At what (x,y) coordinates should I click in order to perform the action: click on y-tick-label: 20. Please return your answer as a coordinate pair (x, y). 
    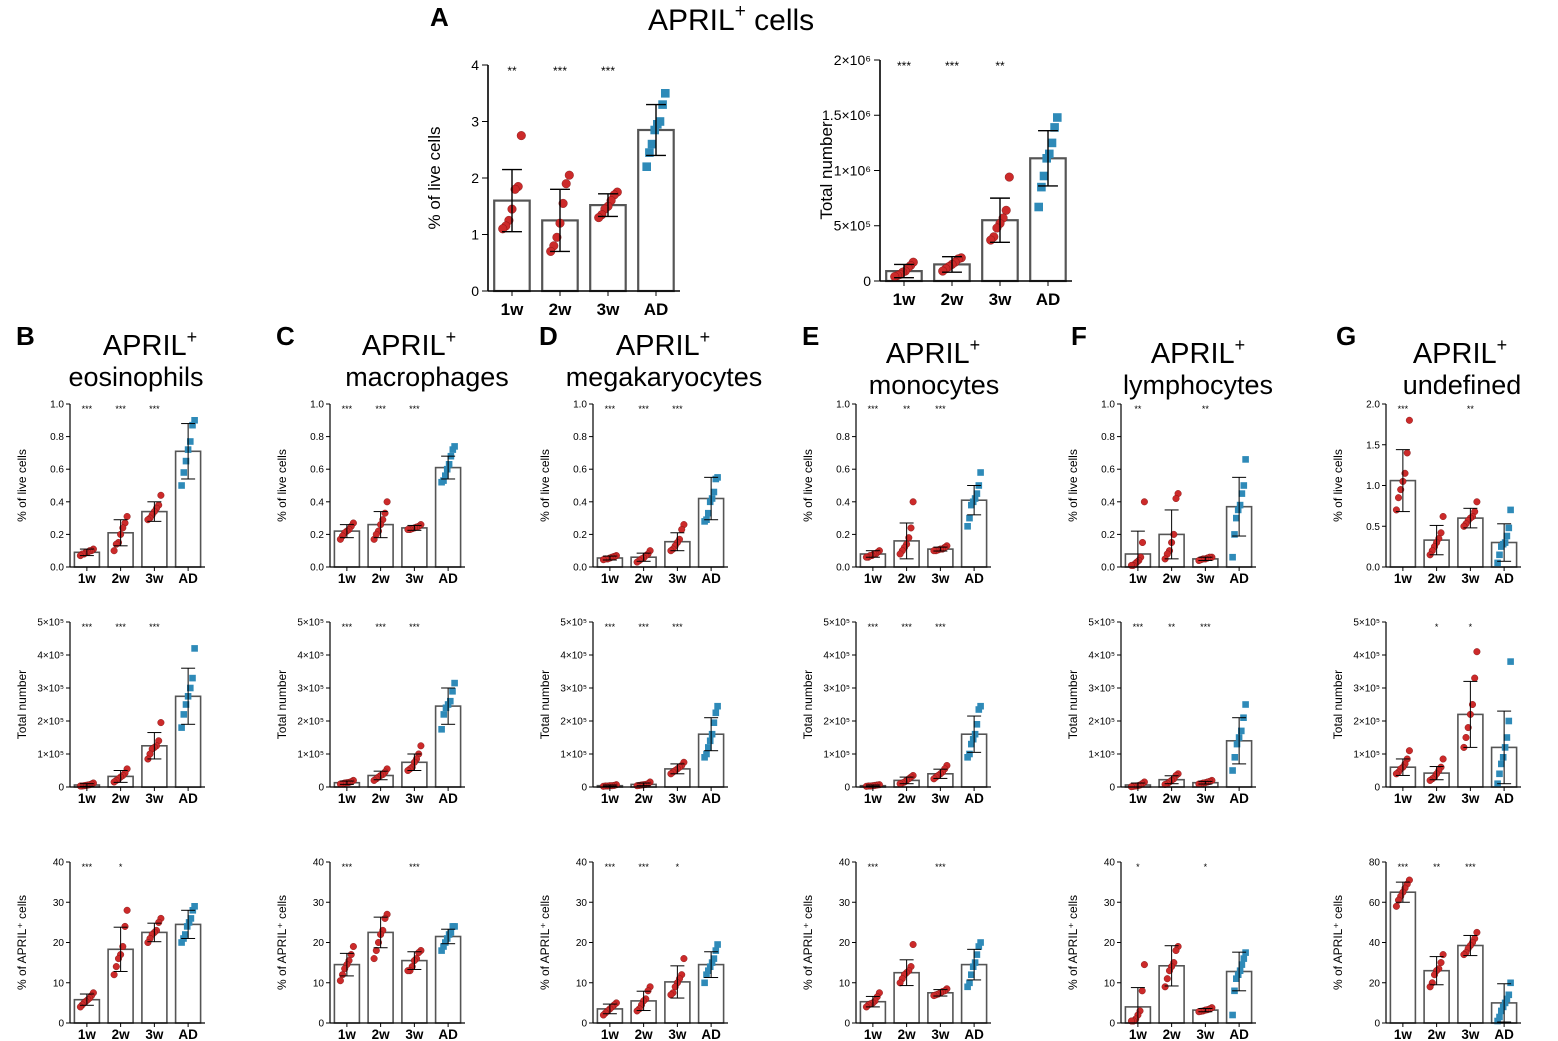
    Looking at the image, I should click on (845, 943).